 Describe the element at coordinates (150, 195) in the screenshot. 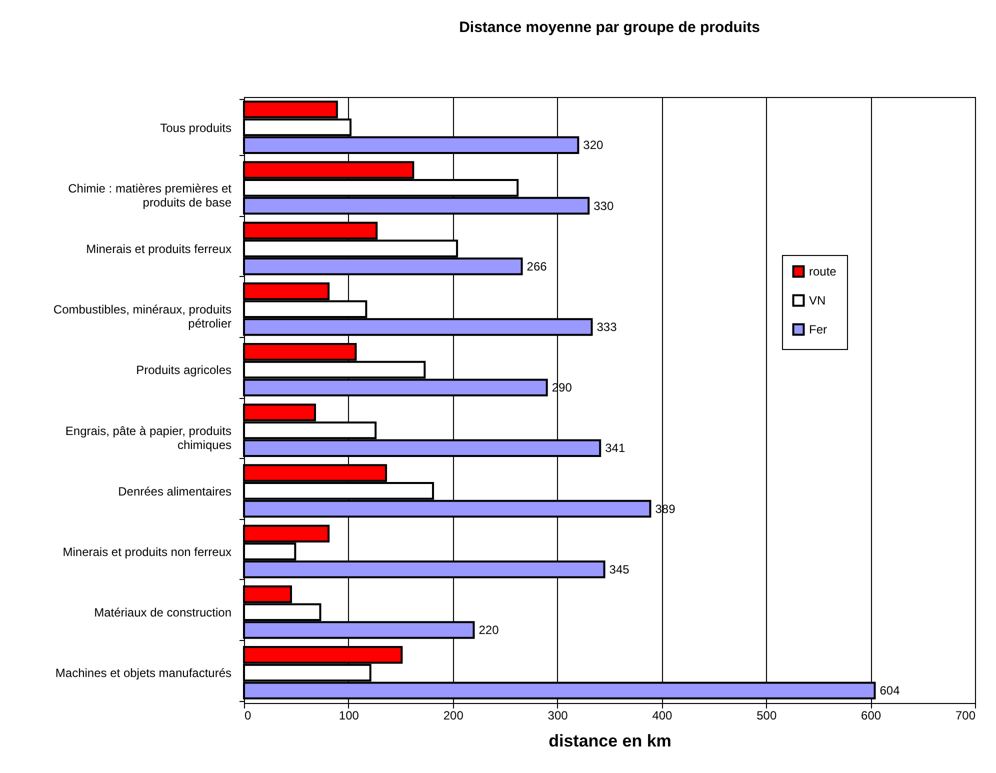

I see `y-tick-label: Chimie : matières premières et produits de base` at that location.